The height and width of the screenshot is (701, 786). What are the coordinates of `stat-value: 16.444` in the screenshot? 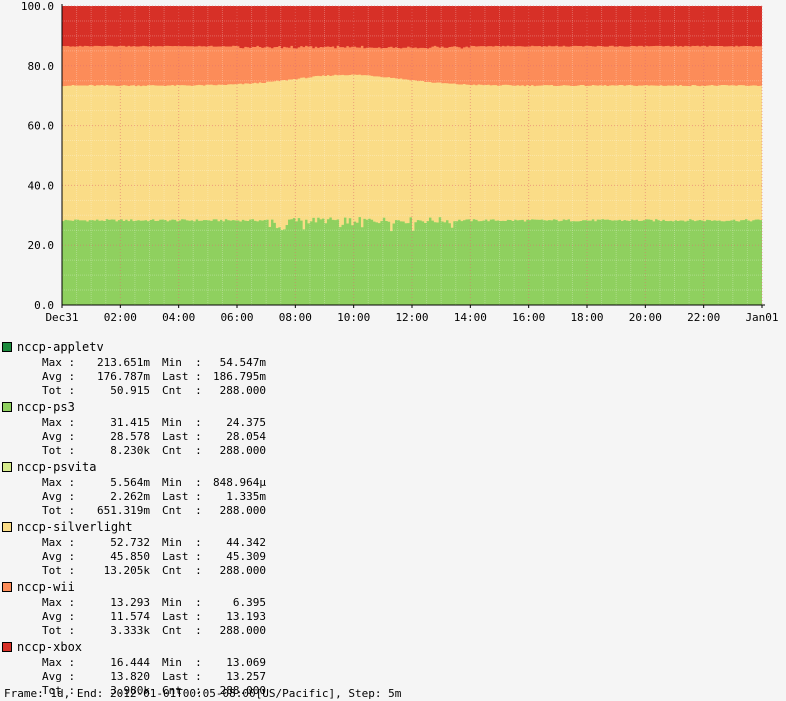 It's located at (115, 663).